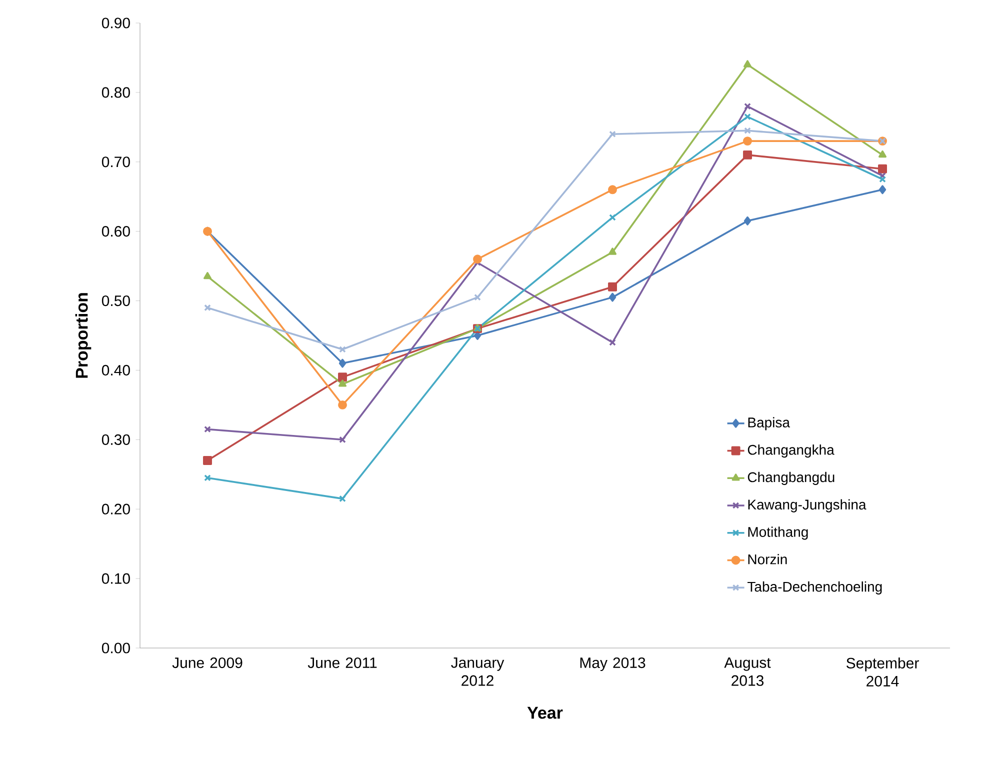  I want to click on legend-label: Bapisa, so click(769, 423).